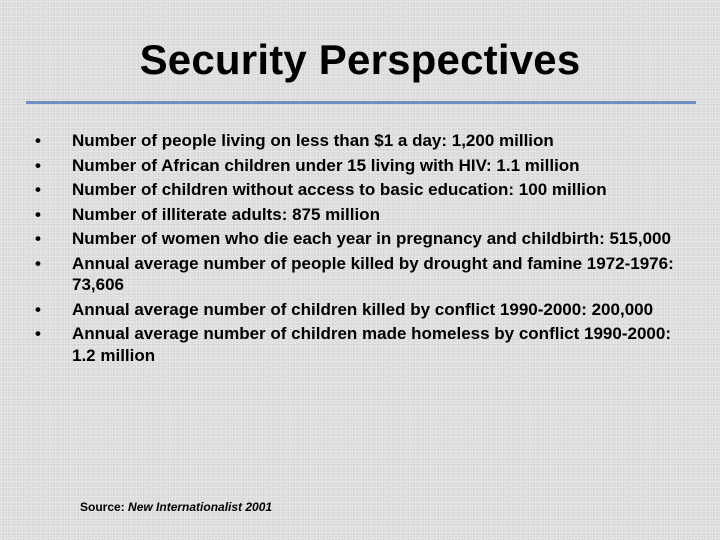  I want to click on slide-title: Security Perspectives, so click(360, 59).